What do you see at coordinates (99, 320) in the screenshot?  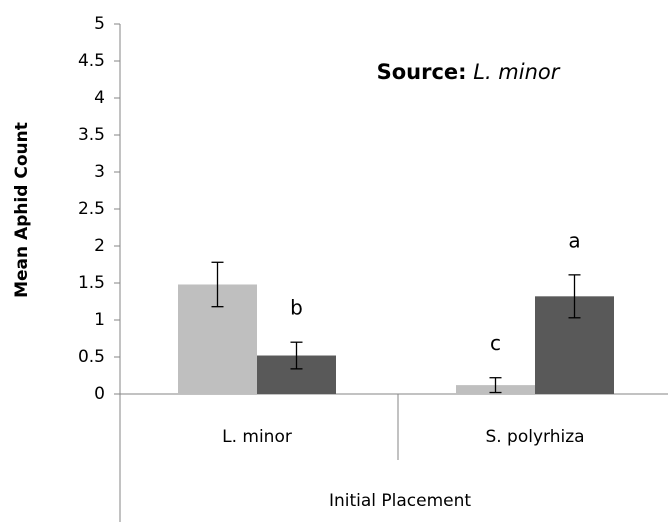 I see `y-tick-label: 1` at bounding box center [99, 320].